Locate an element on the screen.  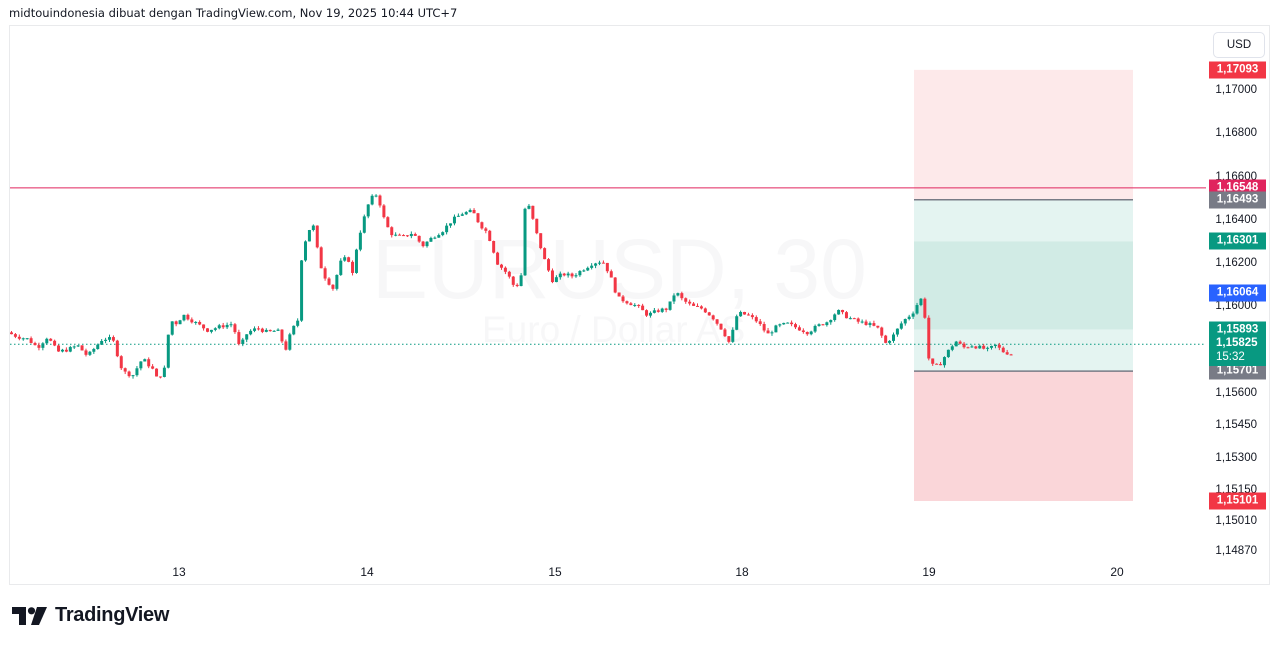
tradingview-logo: TradingView is located at coordinates (90, 615).